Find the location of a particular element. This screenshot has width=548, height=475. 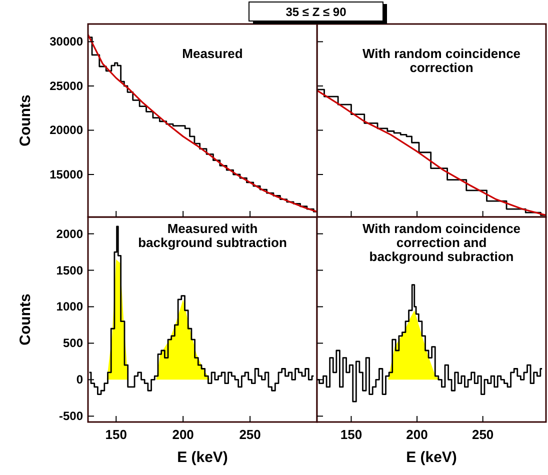

y-tick-label: 2000 is located at coordinates (70, 233).